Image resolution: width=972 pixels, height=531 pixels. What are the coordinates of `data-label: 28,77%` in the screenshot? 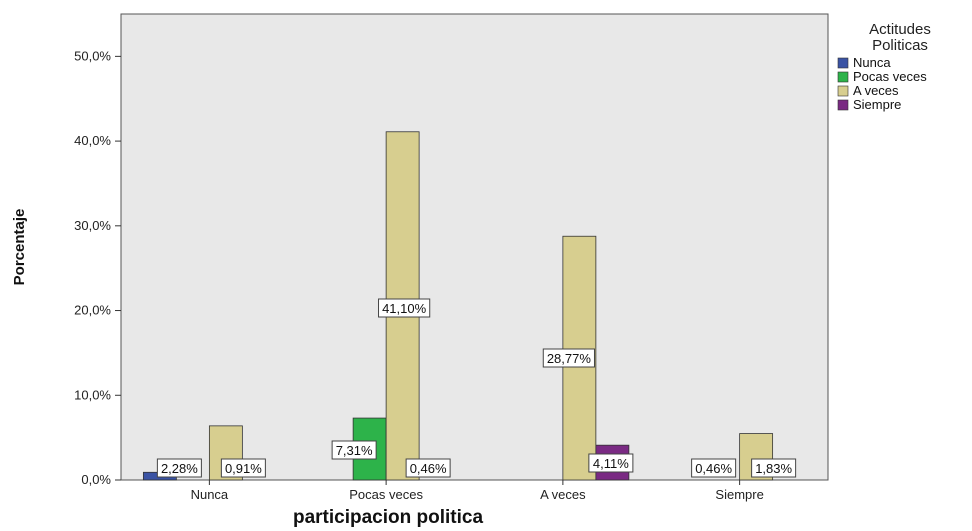 It's located at (568, 358).